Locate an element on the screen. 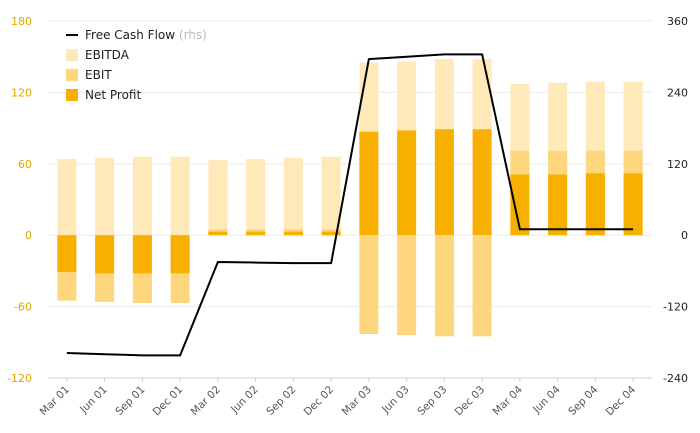 This screenshot has width=700, height=433. legend-label-free-cash-flow: Free Cash Flow (rhs) is located at coordinates (146, 35).